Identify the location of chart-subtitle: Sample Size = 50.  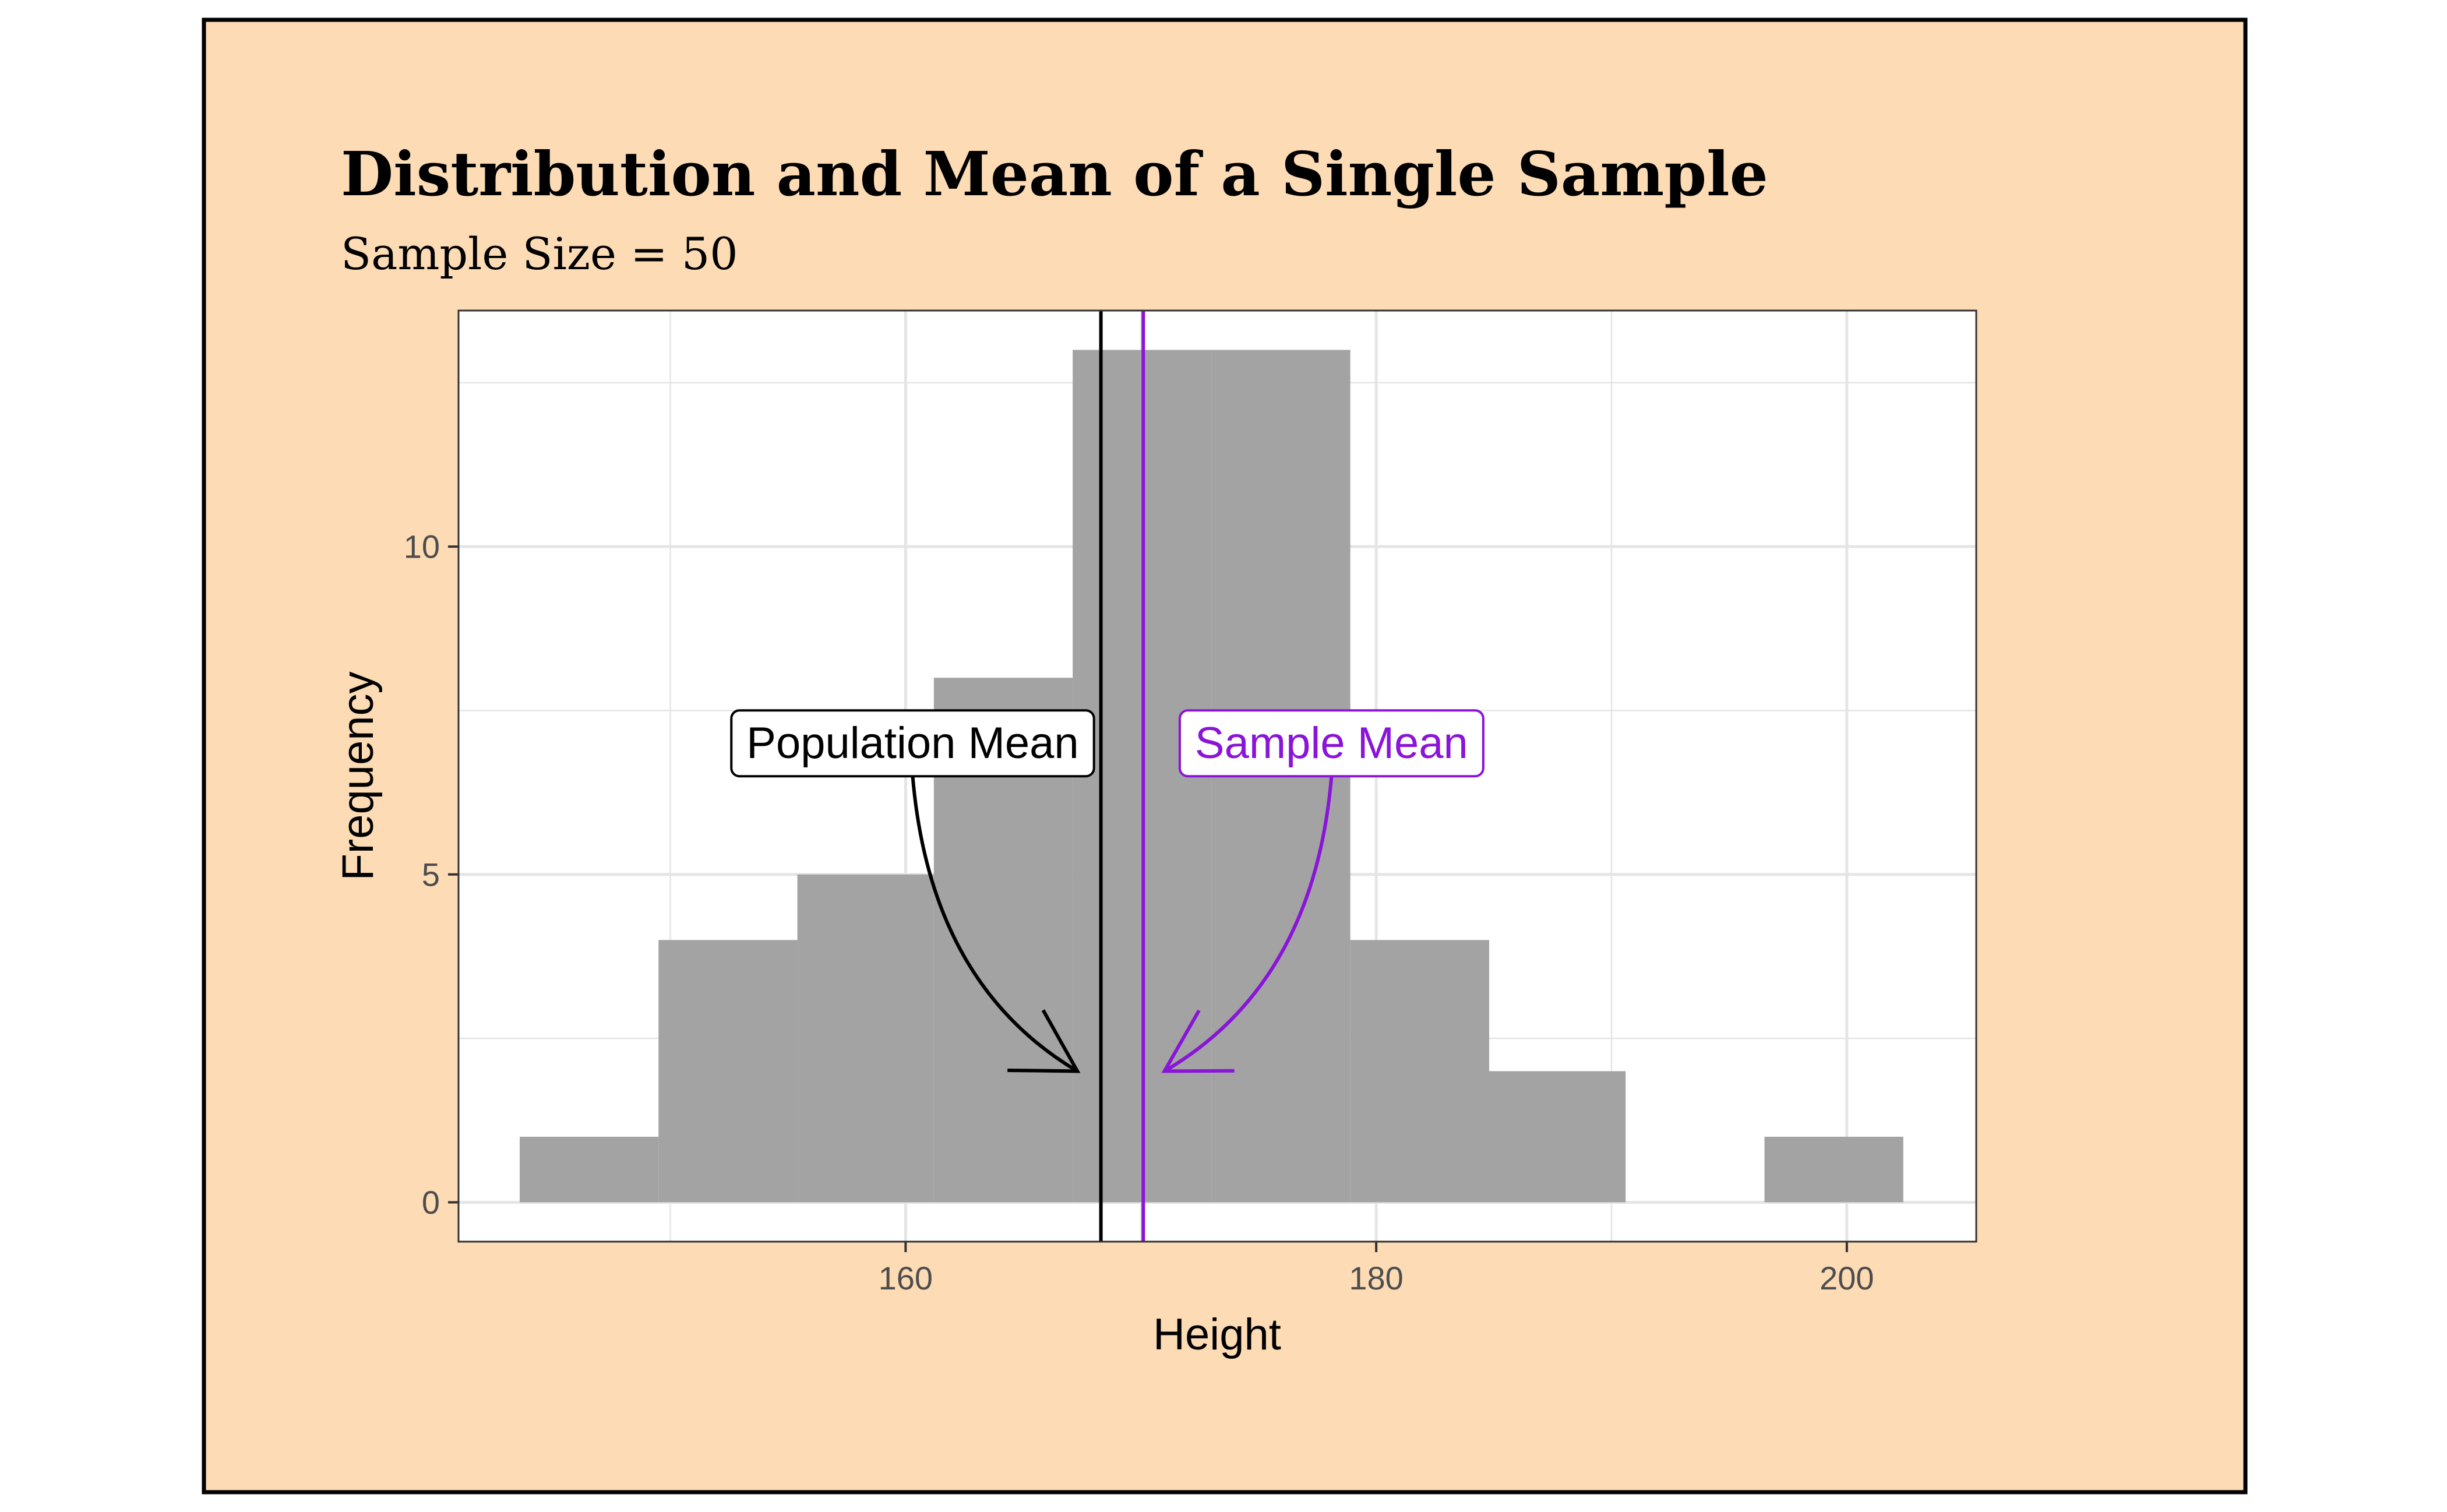
(539, 254).